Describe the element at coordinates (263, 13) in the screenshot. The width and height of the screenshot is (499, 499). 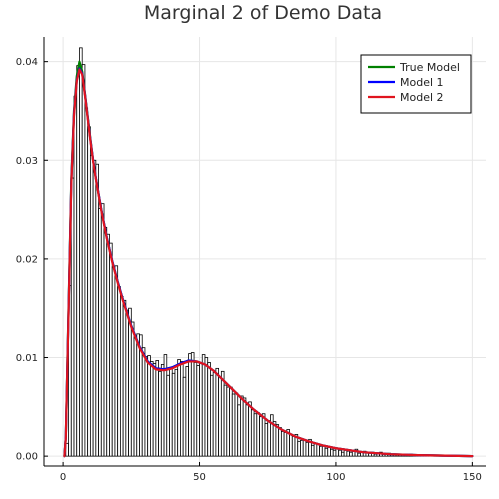
I see `chart-title: Marginal 2 of Demo Data` at that location.